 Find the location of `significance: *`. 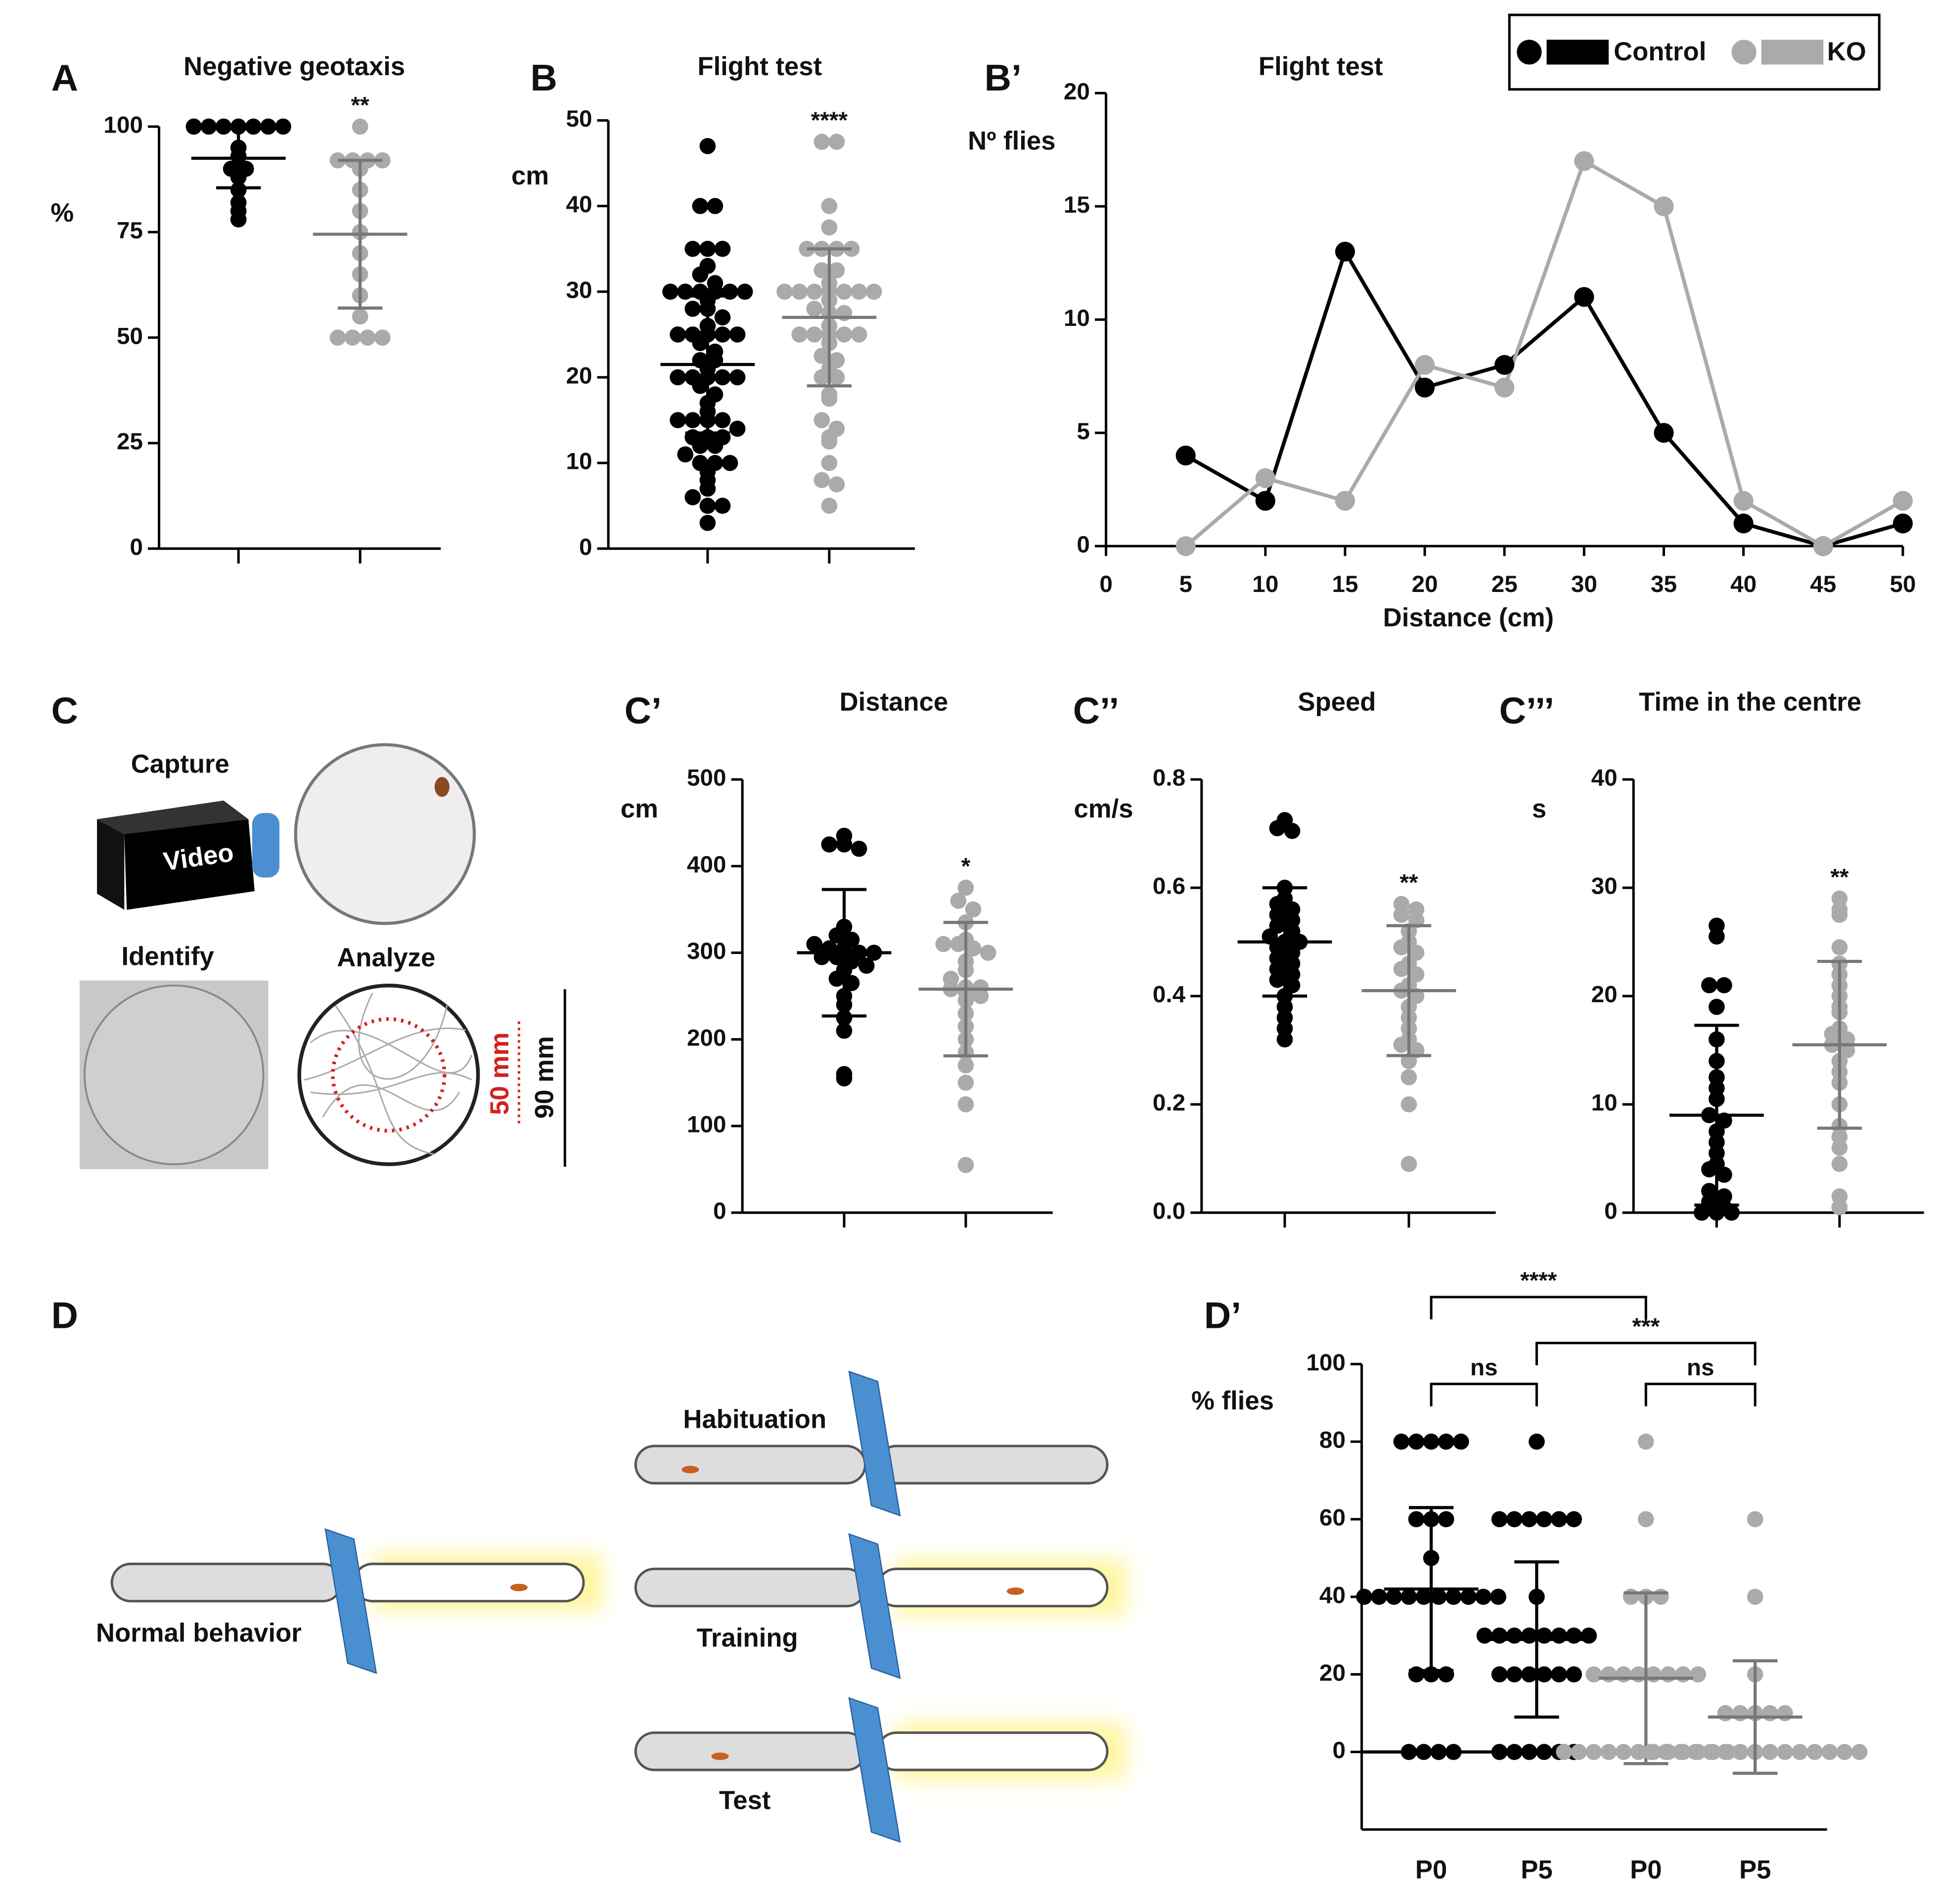

significance: * is located at coordinates (966, 867).